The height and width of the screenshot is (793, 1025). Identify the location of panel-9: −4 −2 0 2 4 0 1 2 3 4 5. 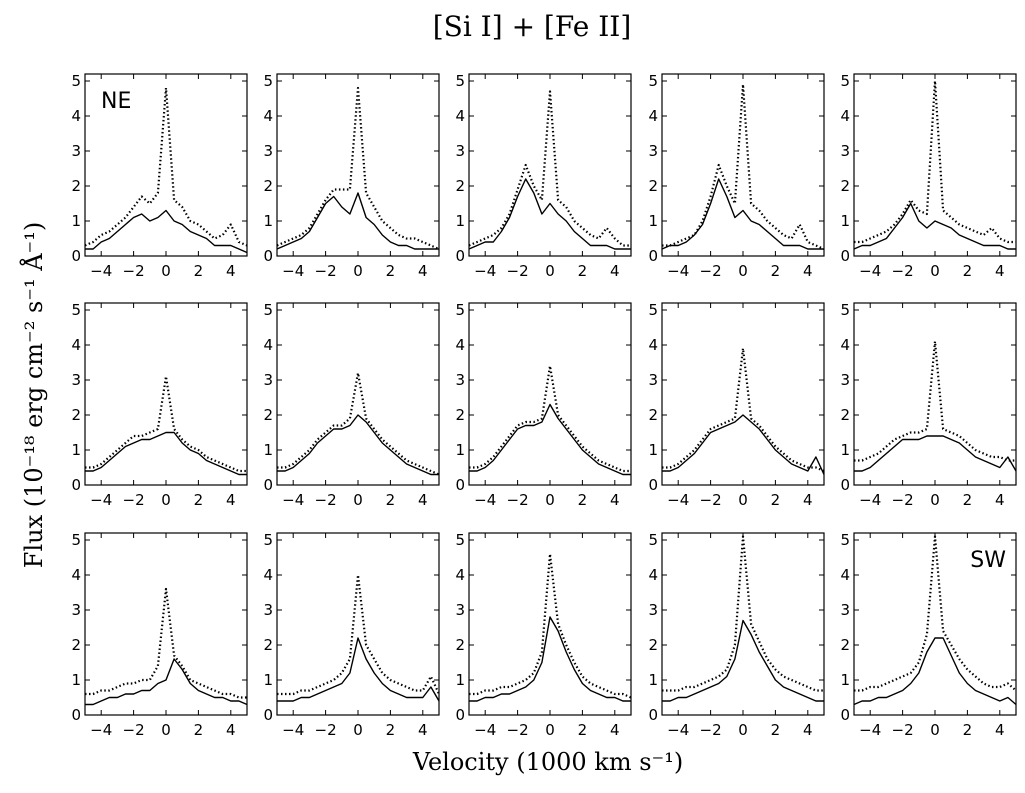
(736, 405).